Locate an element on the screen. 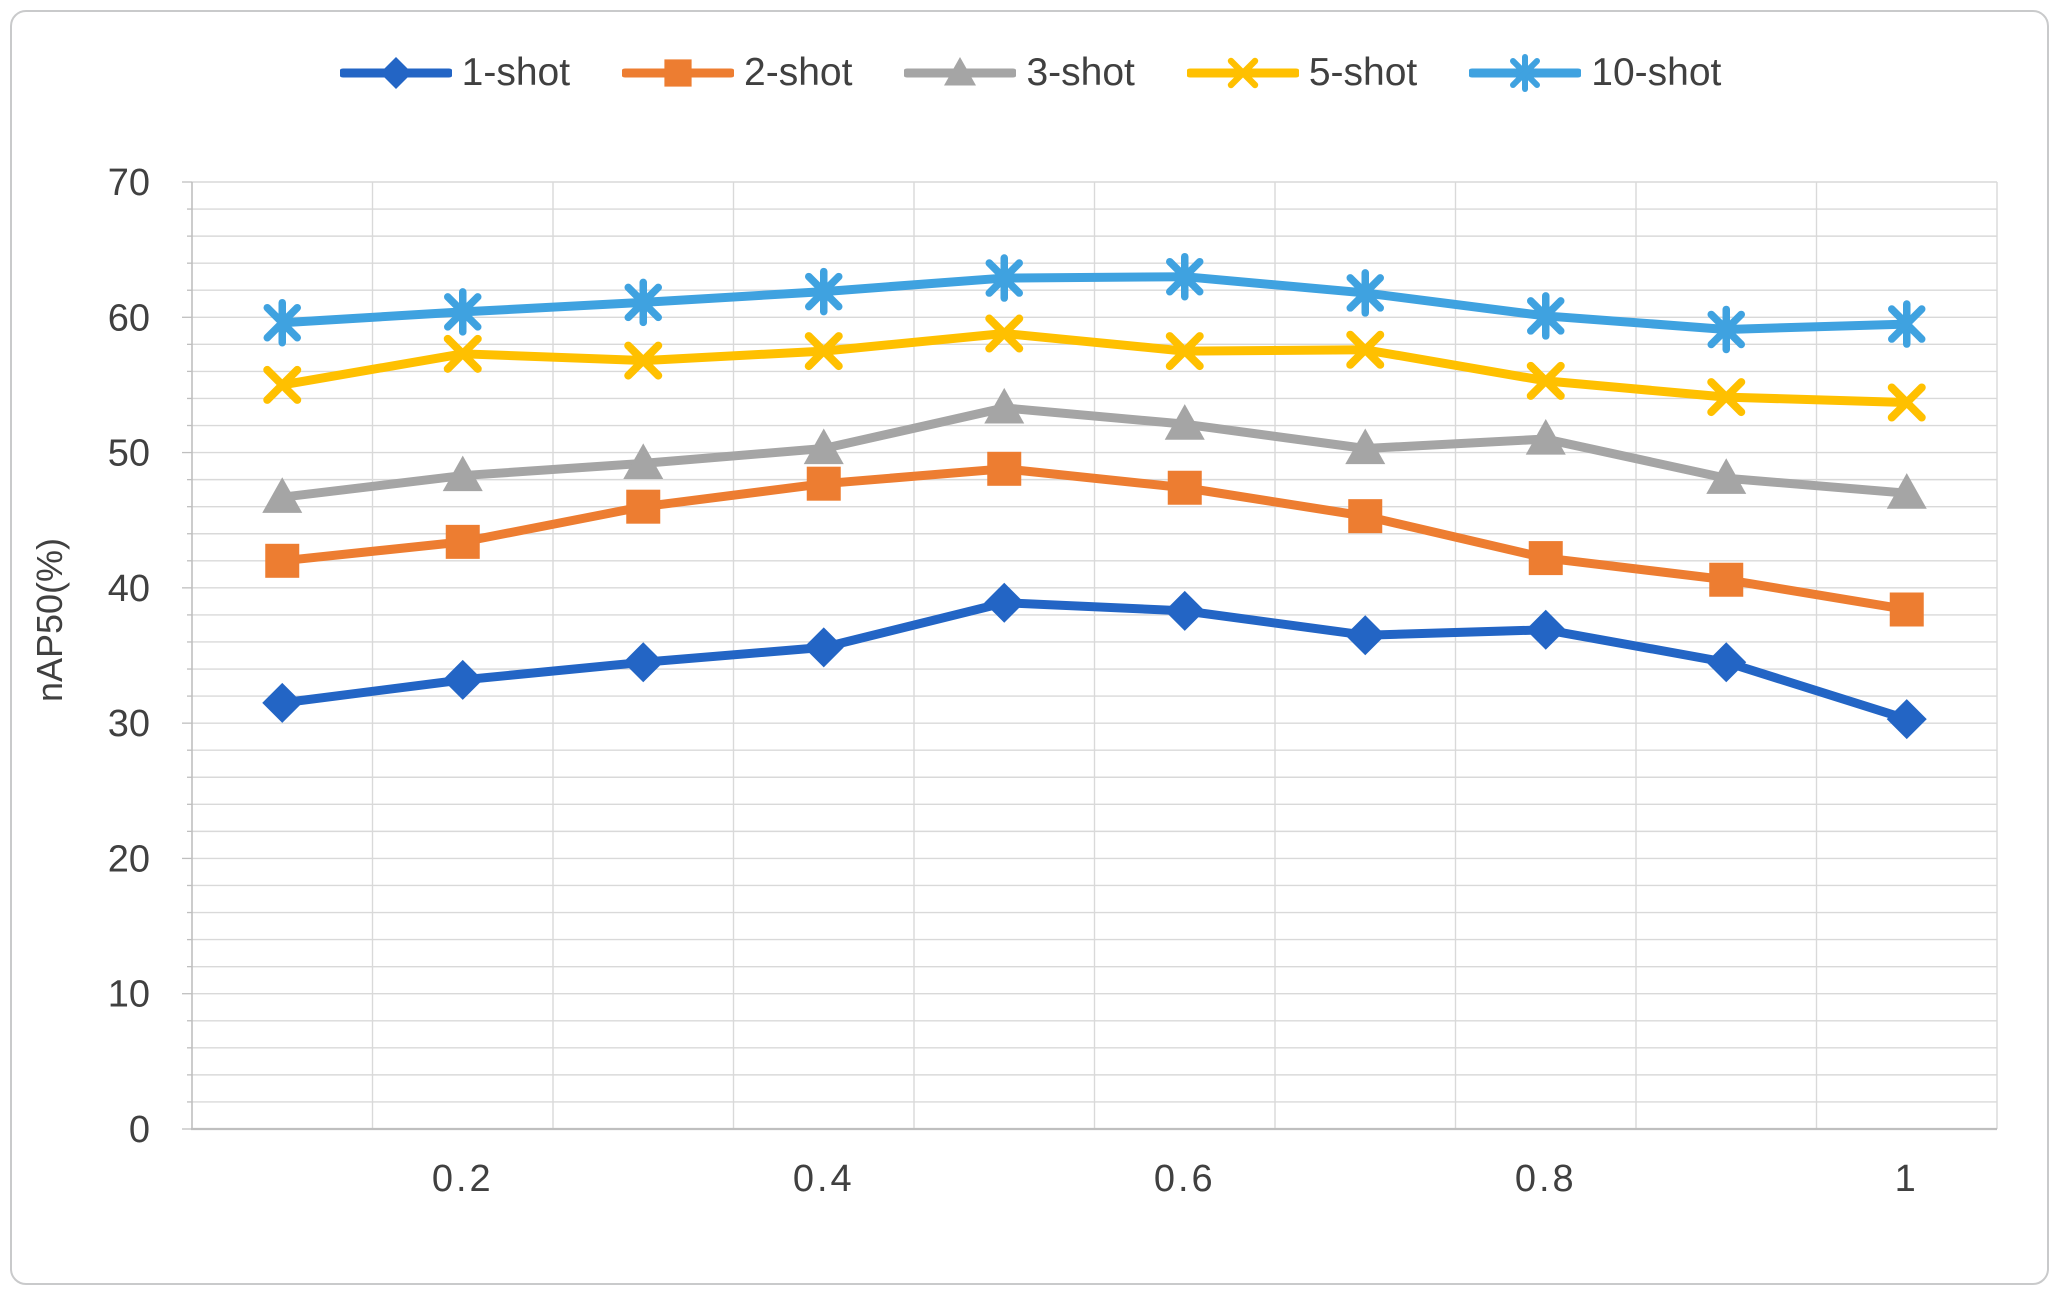 Image resolution: width=2061 pixels, height=1295 pixels. series-1-shot is located at coordinates (1094, 661).